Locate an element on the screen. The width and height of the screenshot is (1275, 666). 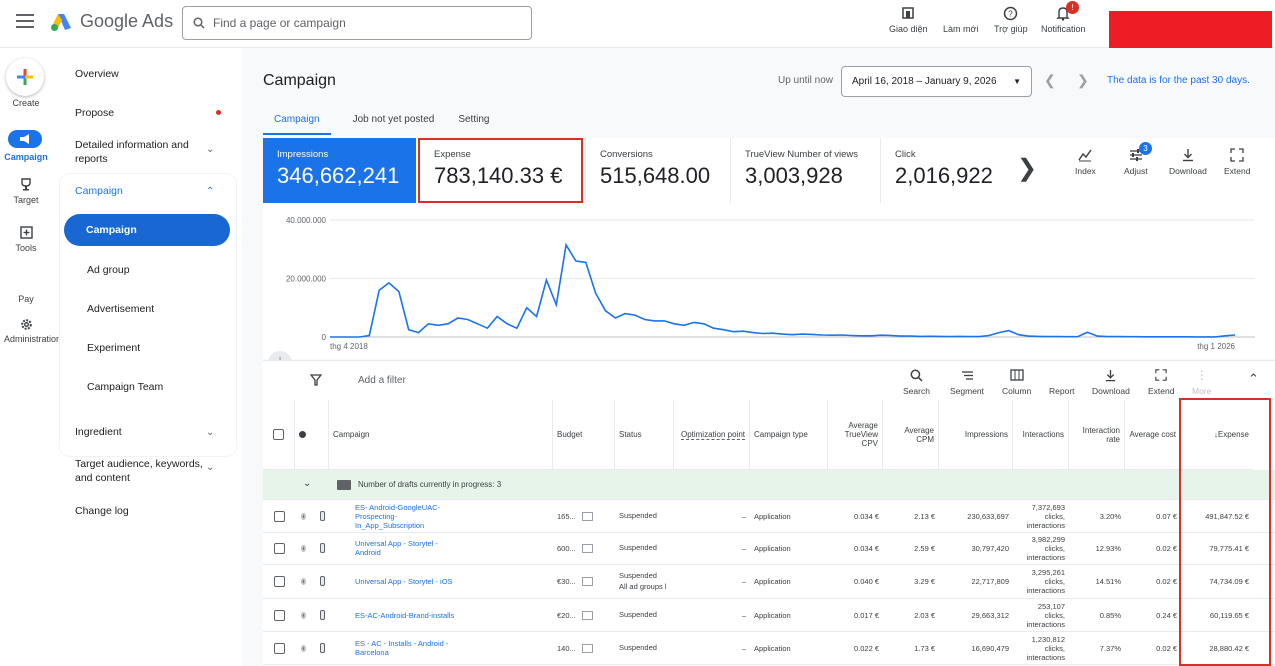
select-all-checkbox is located at coordinates (279, 435).